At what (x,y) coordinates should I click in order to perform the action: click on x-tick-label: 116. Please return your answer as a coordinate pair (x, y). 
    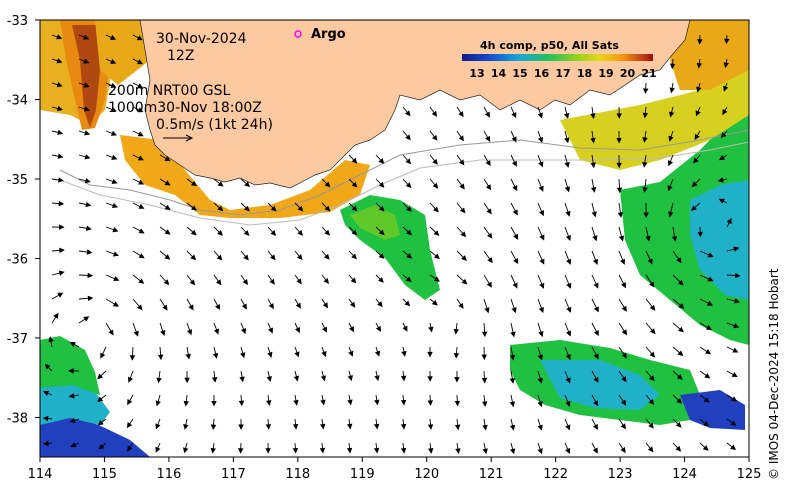
    Looking at the image, I should click on (168, 474).